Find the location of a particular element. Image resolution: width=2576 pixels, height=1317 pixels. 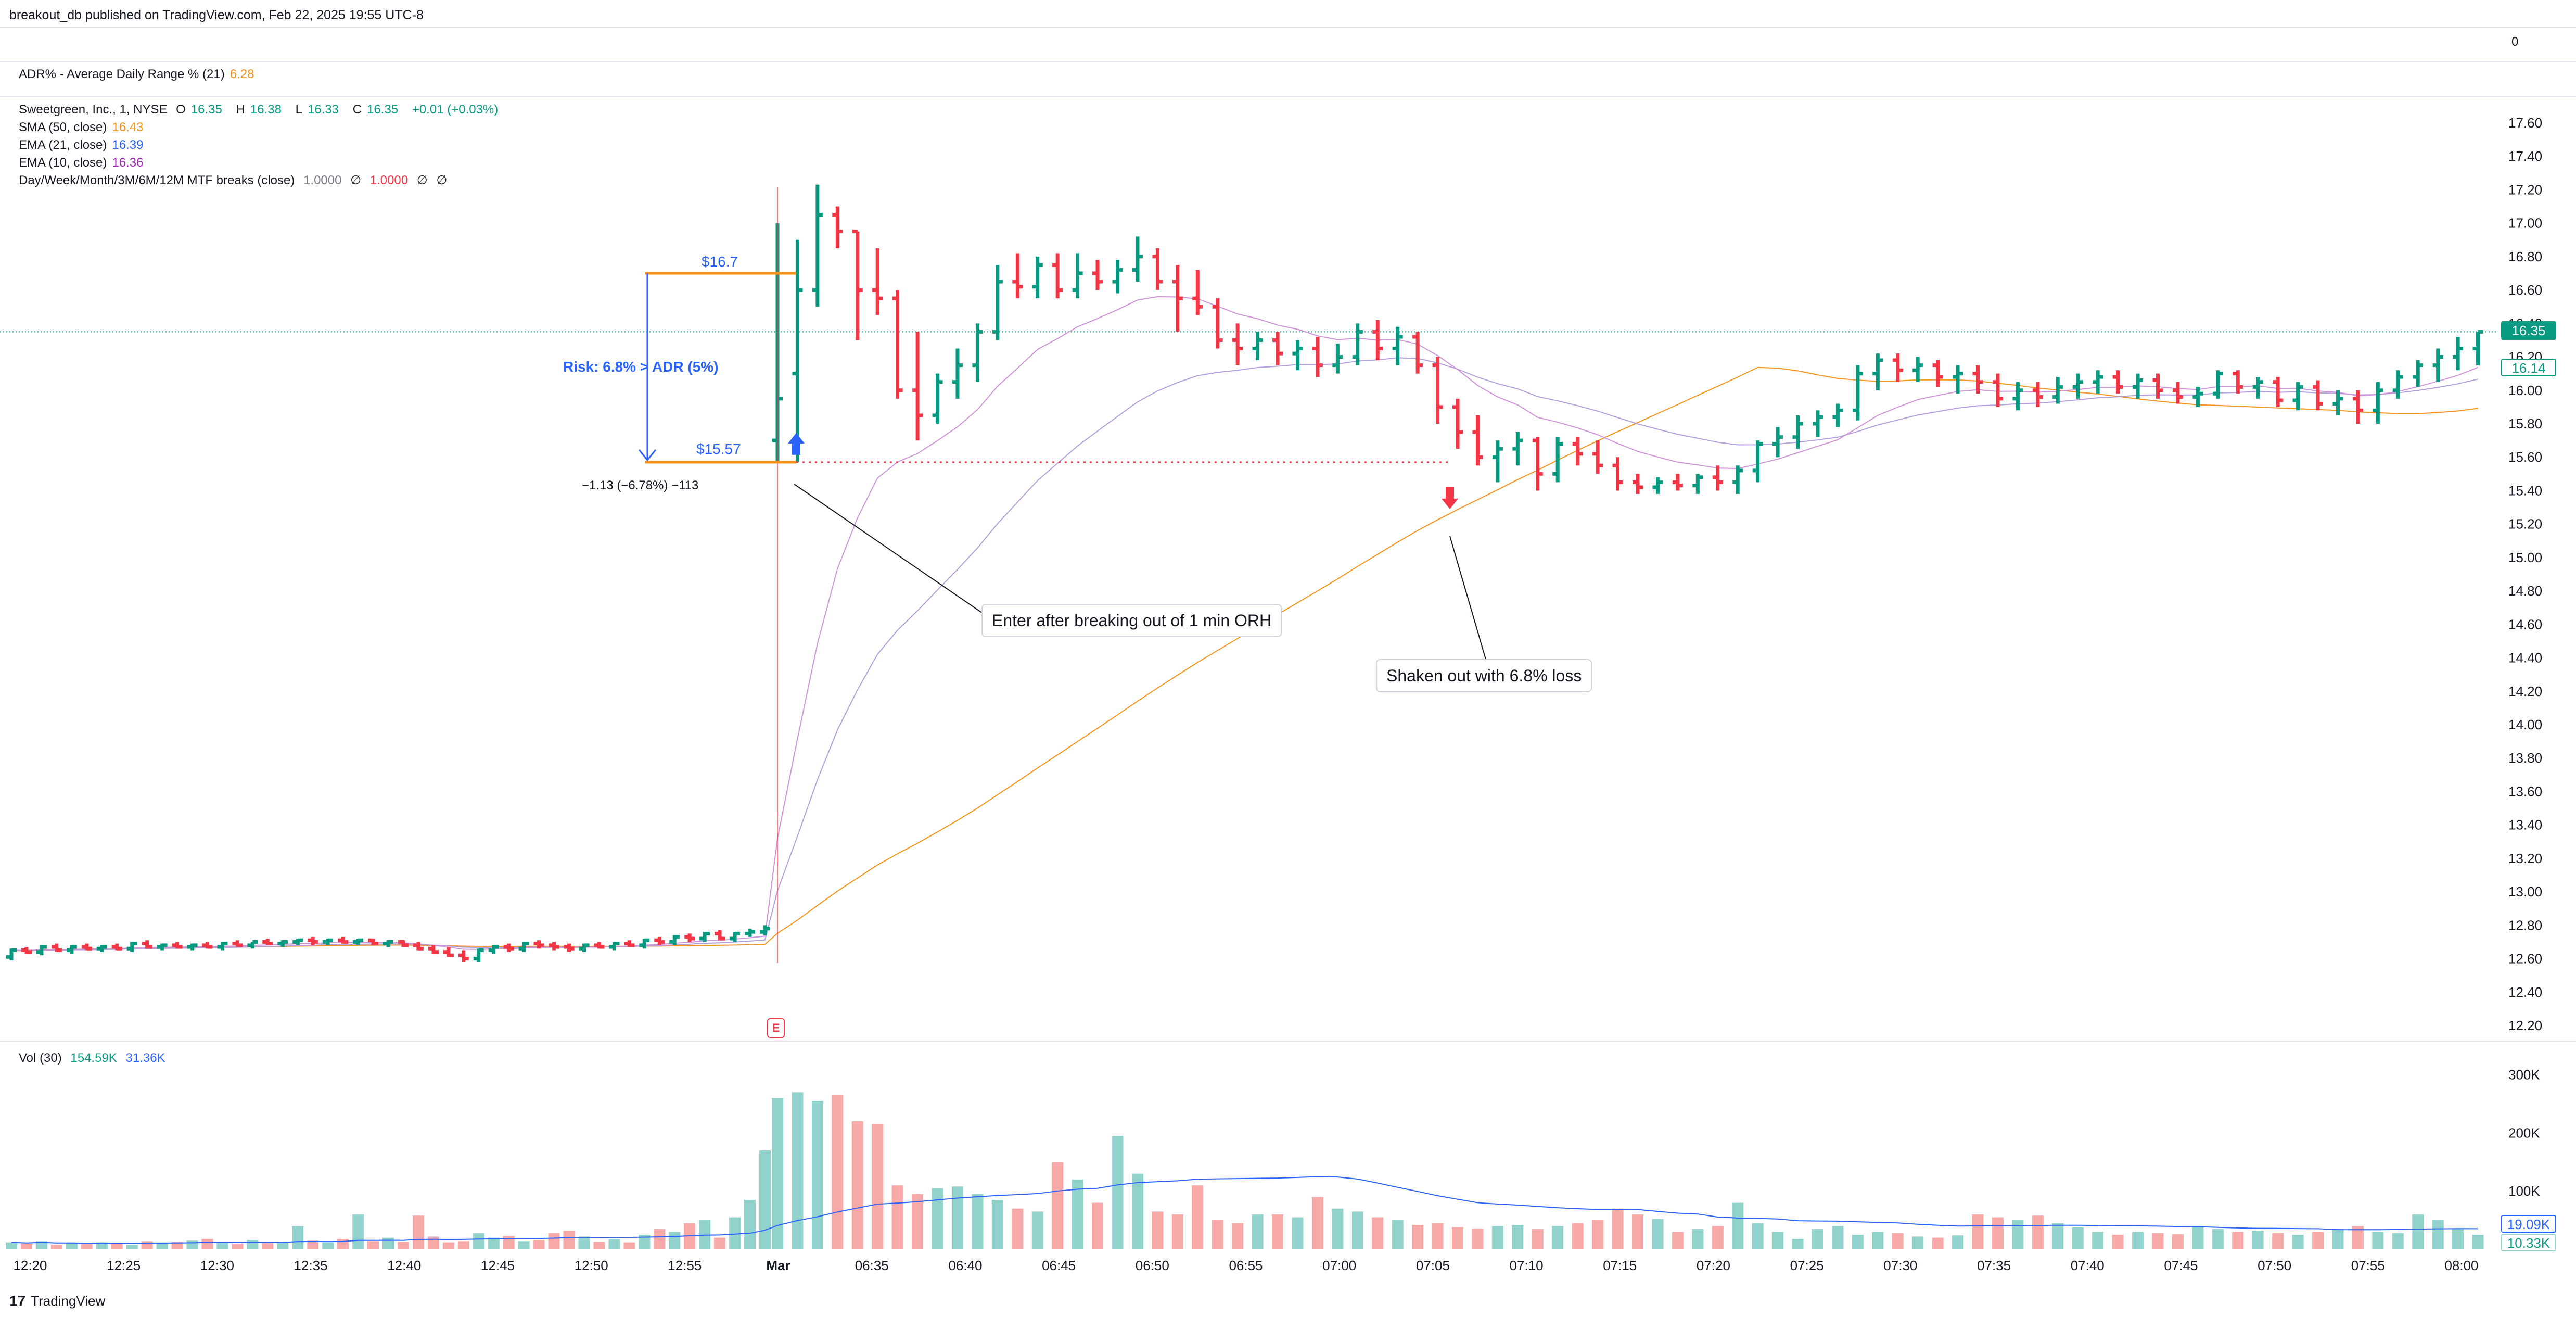

symbol-name: Sweetgreen, Inc., 1, NYSE is located at coordinates (93, 110).